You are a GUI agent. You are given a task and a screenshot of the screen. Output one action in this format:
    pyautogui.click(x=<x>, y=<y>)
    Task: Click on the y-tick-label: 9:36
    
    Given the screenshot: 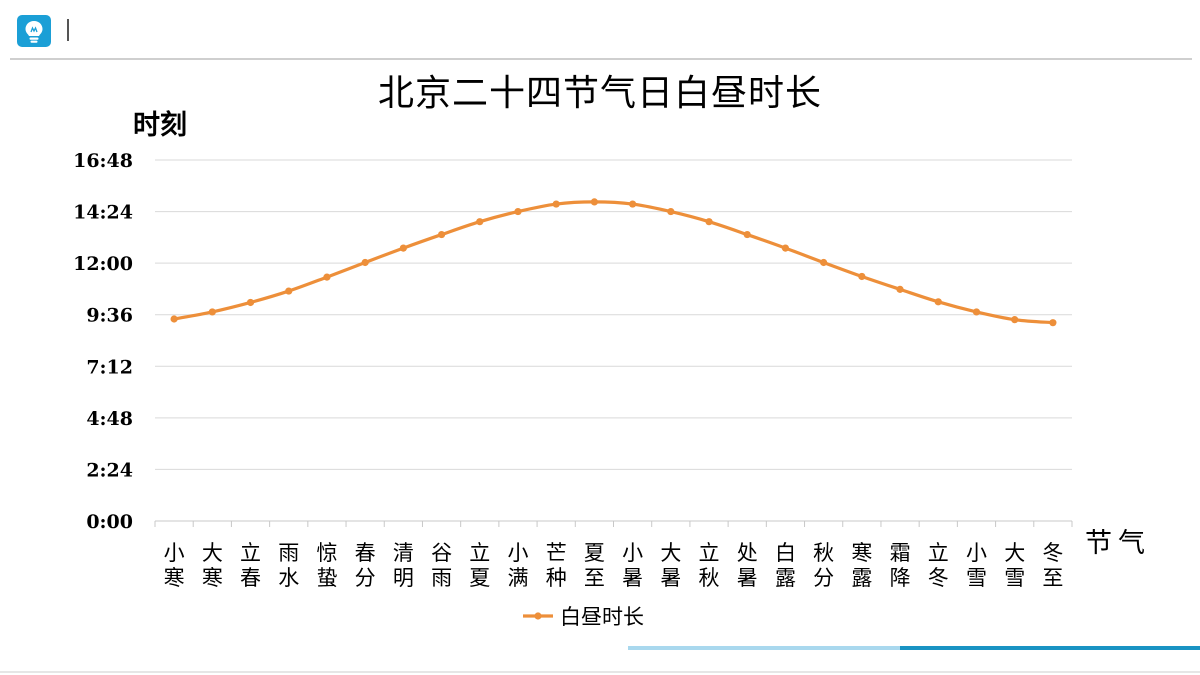 What is the action you would take?
    pyautogui.click(x=109, y=316)
    